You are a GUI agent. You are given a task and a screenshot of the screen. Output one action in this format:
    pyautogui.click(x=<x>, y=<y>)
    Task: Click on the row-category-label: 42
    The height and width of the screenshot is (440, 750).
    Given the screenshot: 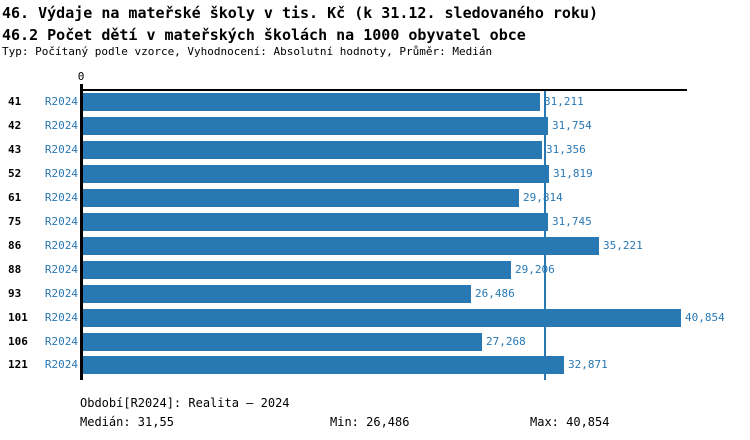 What is the action you would take?
    pyautogui.click(x=15, y=125)
    